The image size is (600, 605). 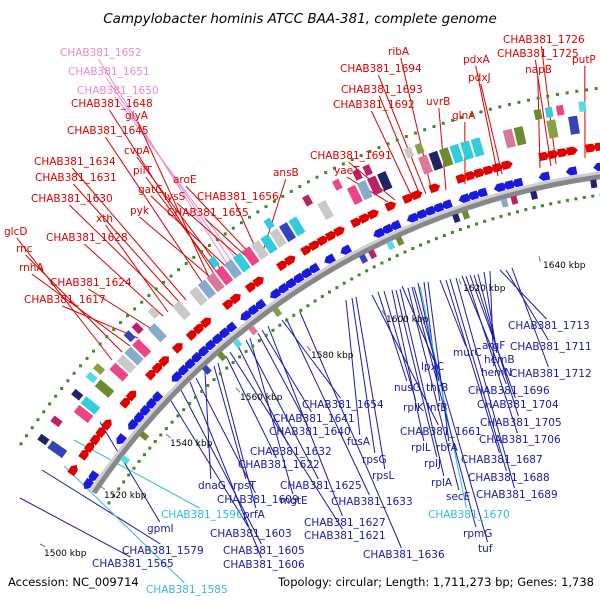 I want to click on gene-label: CHAB381_1633, so click(x=372, y=502).